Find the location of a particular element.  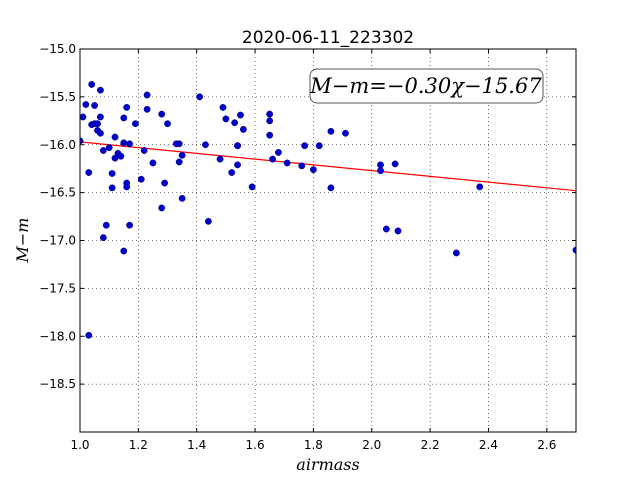

annotation-box is located at coordinates (426, 86).